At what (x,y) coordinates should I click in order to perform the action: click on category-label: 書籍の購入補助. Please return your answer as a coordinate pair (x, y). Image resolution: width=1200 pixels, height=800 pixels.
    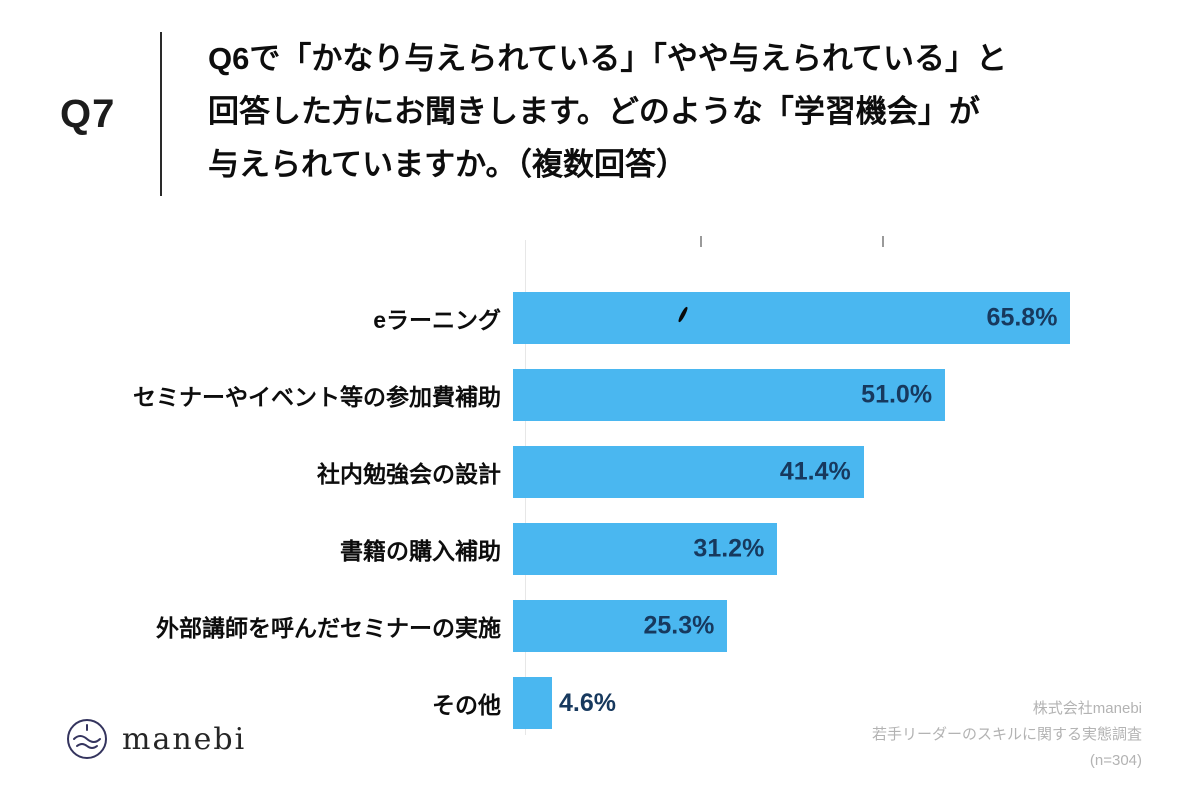
    Looking at the image, I should click on (420, 551).